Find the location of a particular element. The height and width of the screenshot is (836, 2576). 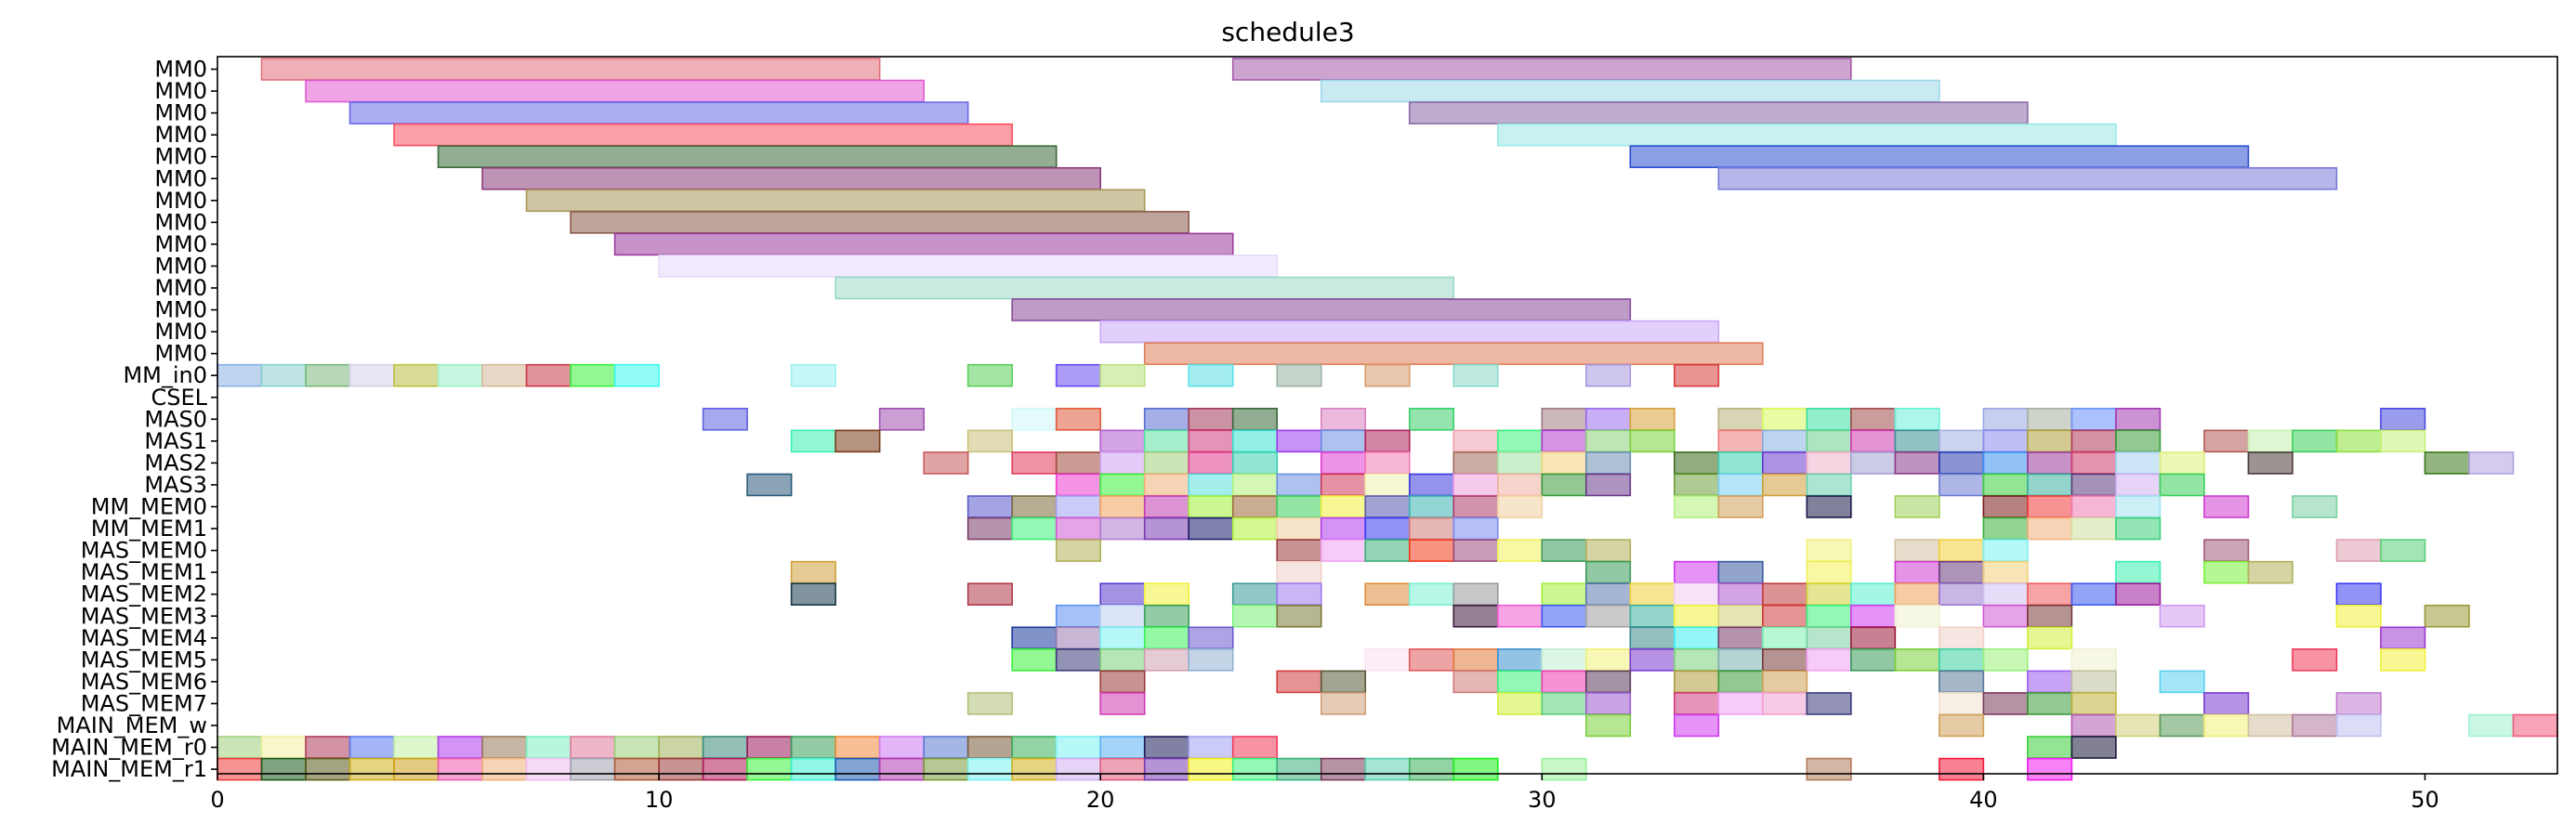

y-tick-label: MM_MEM1 is located at coordinates (149, 529).